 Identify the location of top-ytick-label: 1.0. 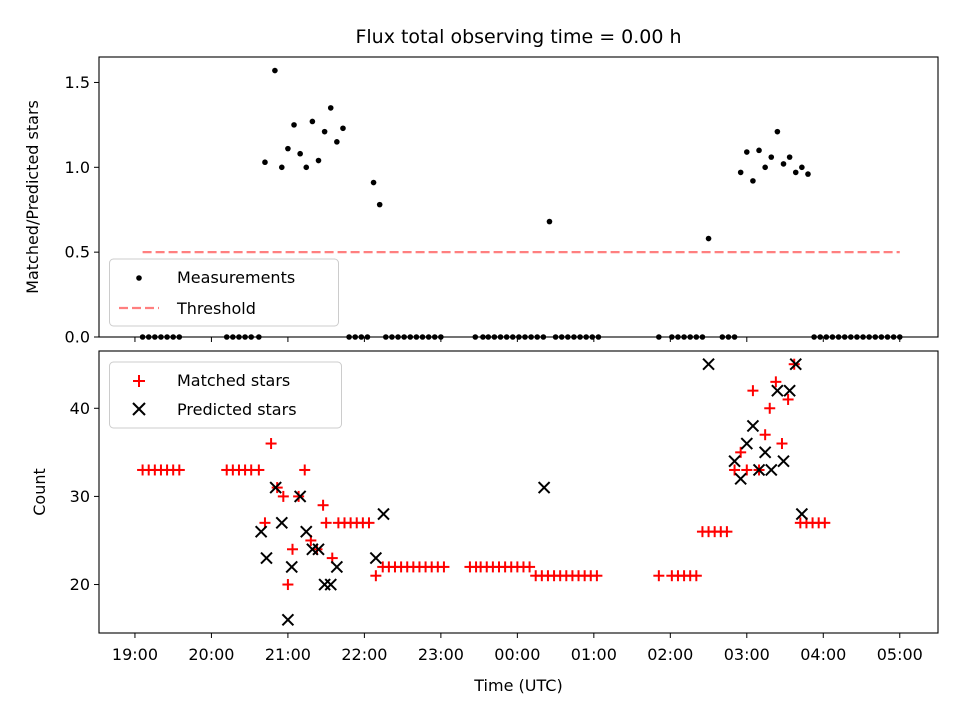
(77, 167).